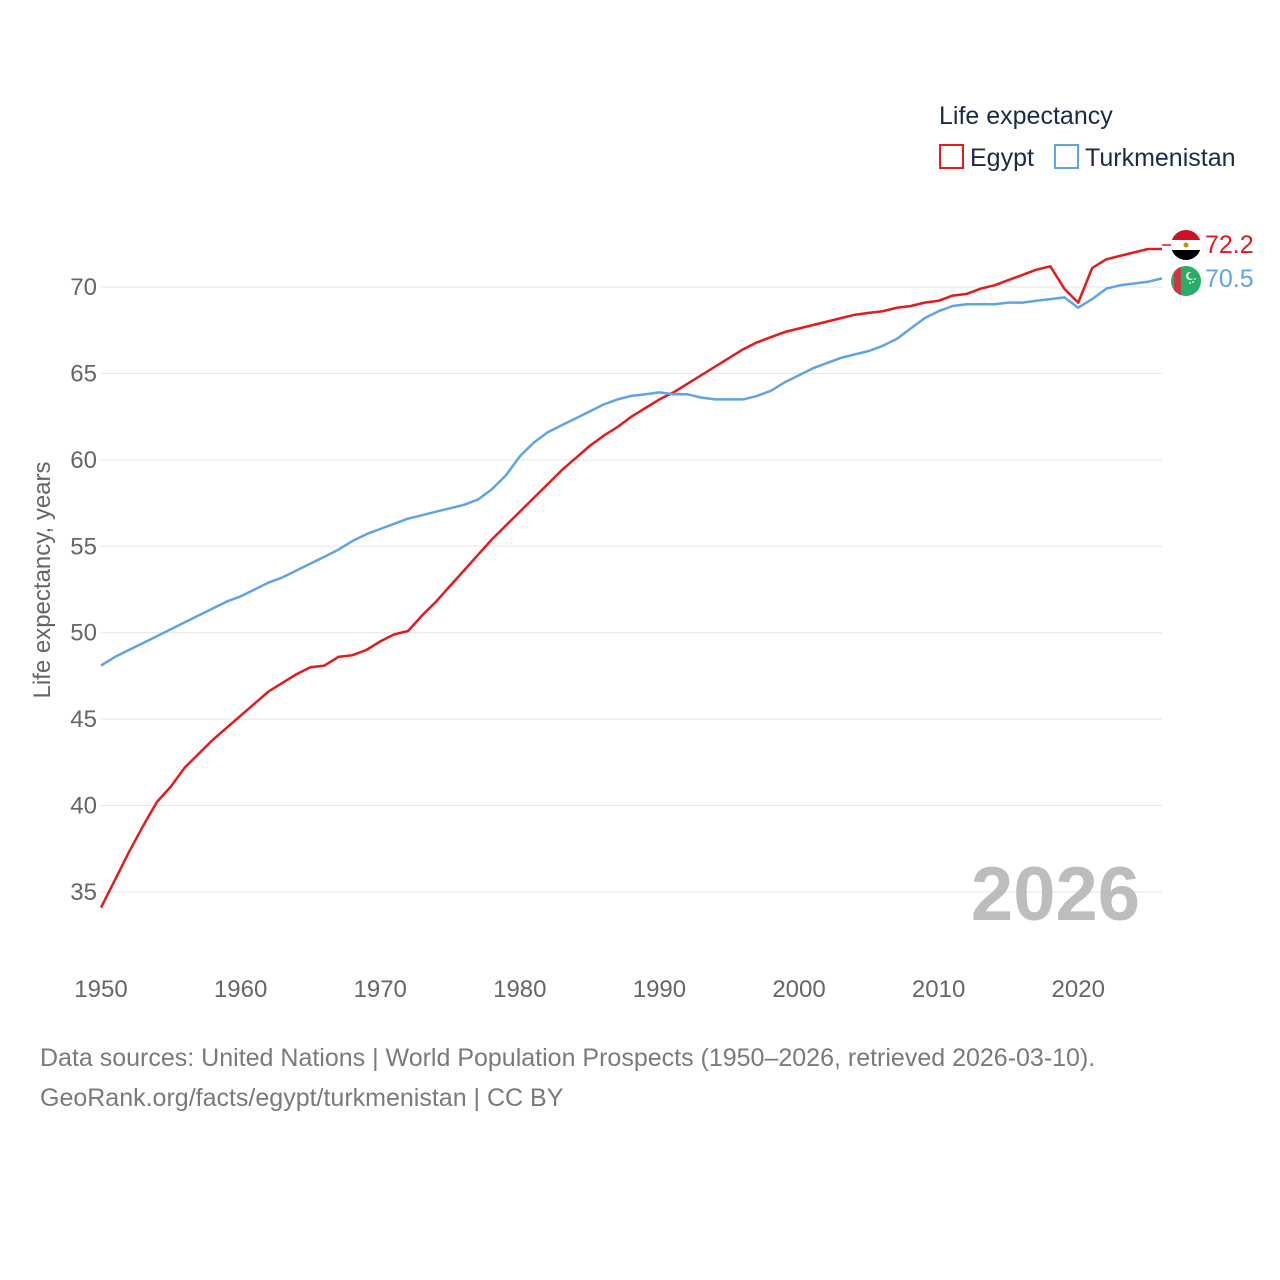  I want to click on turkmenistan-flag-icon, so click(1186, 281).